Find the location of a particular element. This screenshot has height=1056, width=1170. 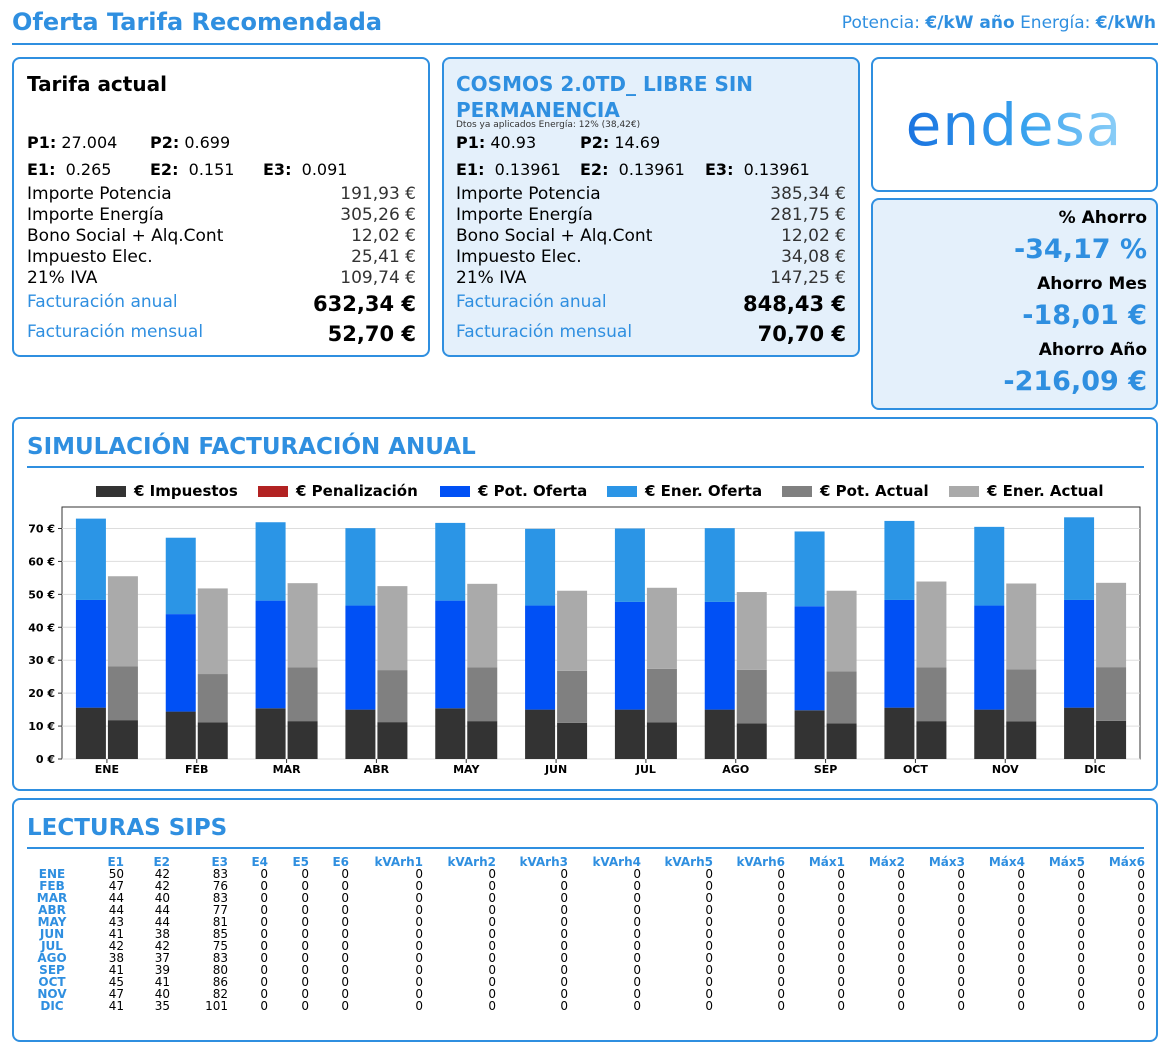

savings-month-label: Ahorro Mes is located at coordinates (1092, 284).